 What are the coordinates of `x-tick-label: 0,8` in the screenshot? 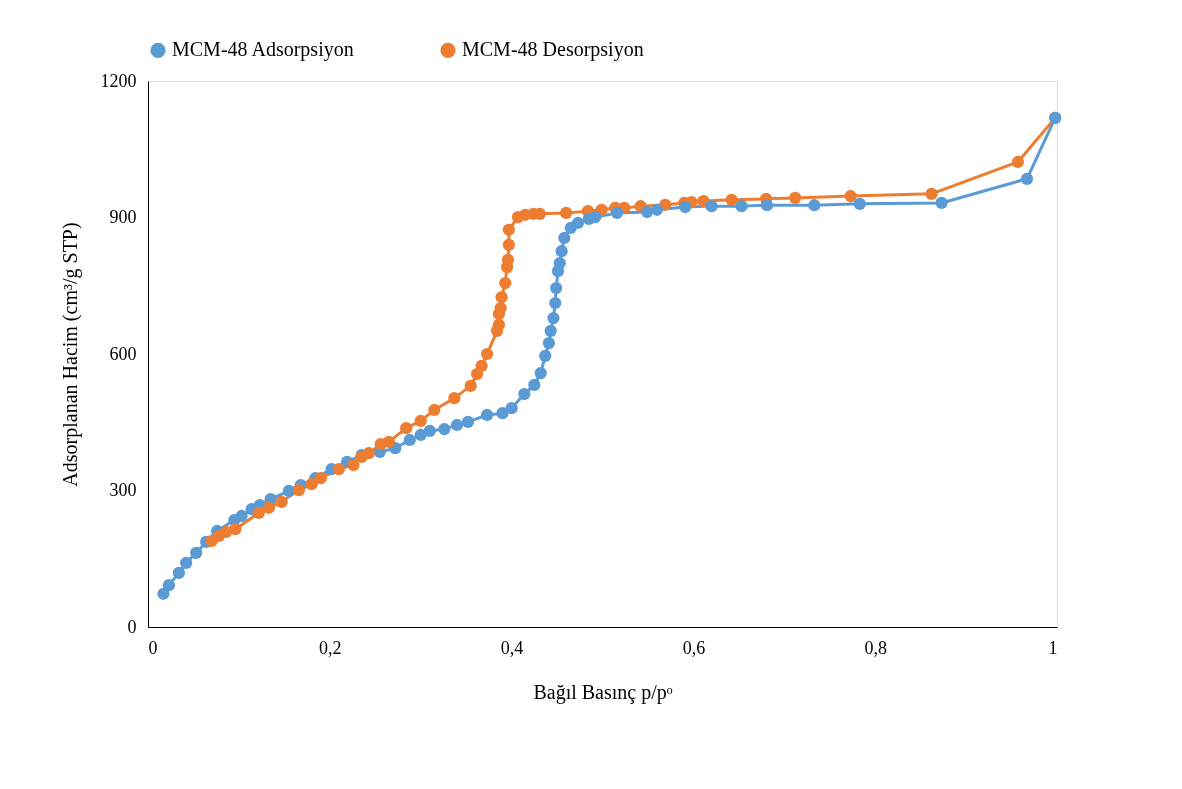 It's located at (875, 647).